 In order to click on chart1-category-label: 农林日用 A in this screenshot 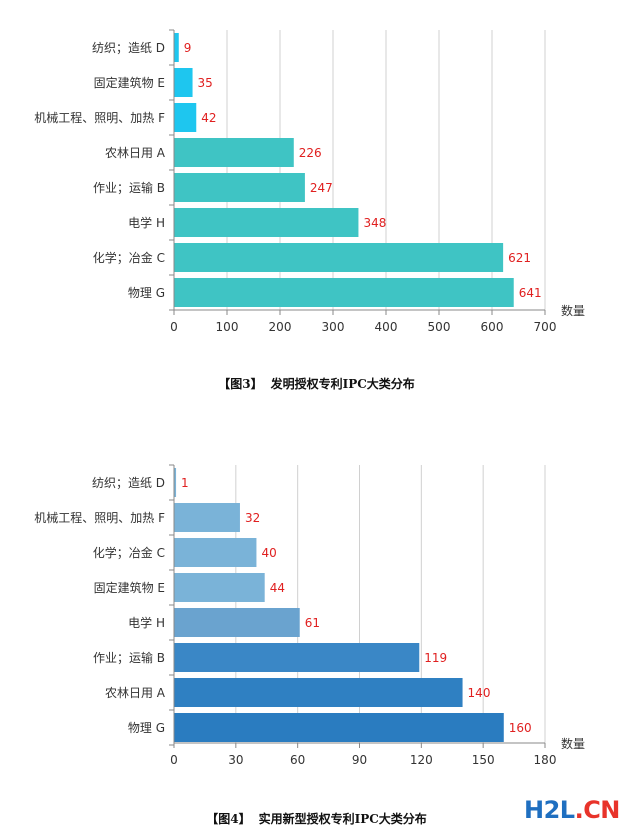, I will do `click(135, 153)`.